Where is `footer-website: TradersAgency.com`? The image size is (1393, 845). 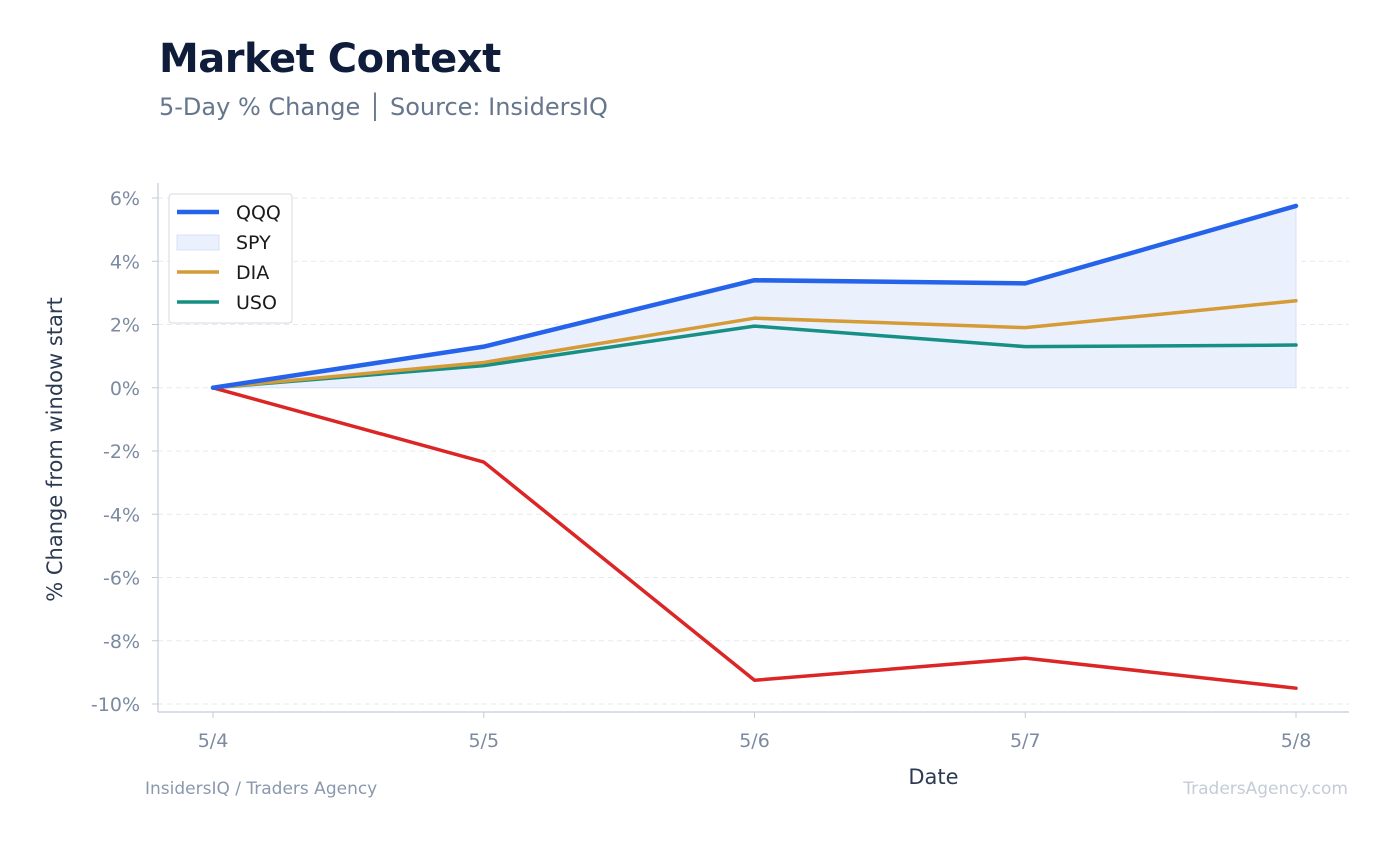
footer-website: TradersAgency.com is located at coordinates (1265, 789).